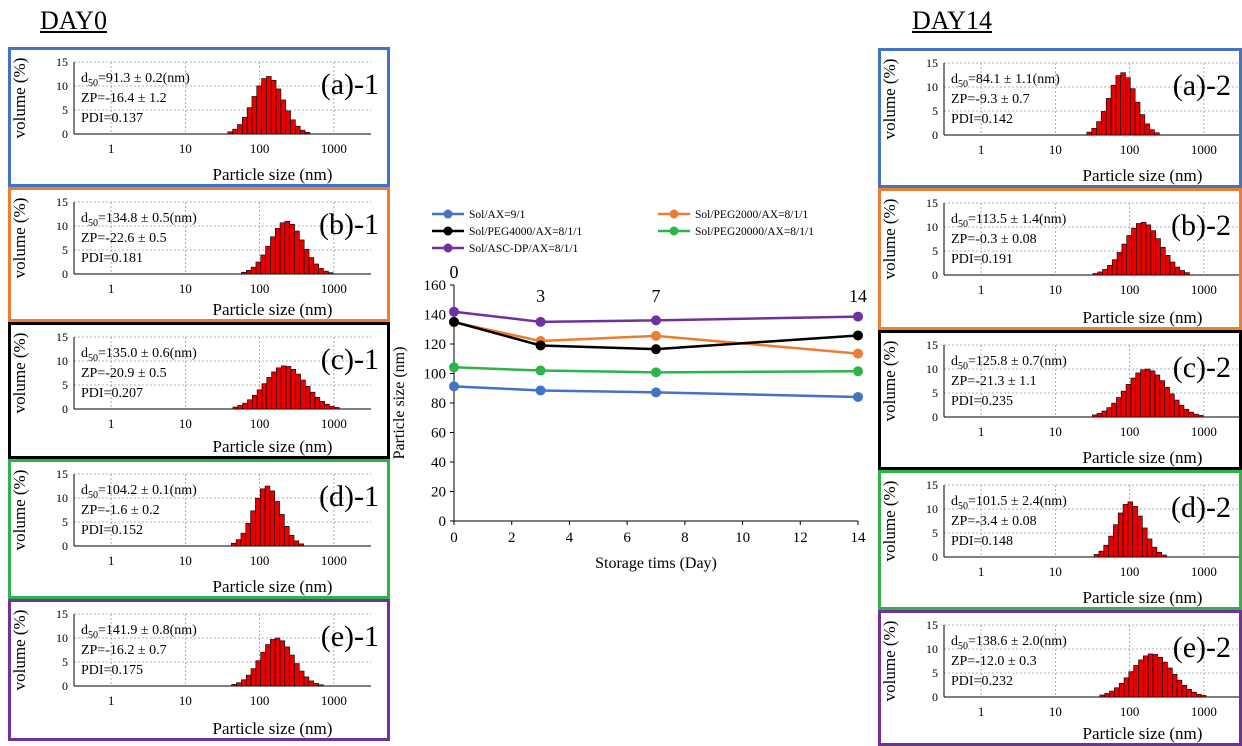  Describe the element at coordinates (124, 98) in the screenshot. I see `stat-line: ZP=-16.4 ± 1.2` at that location.